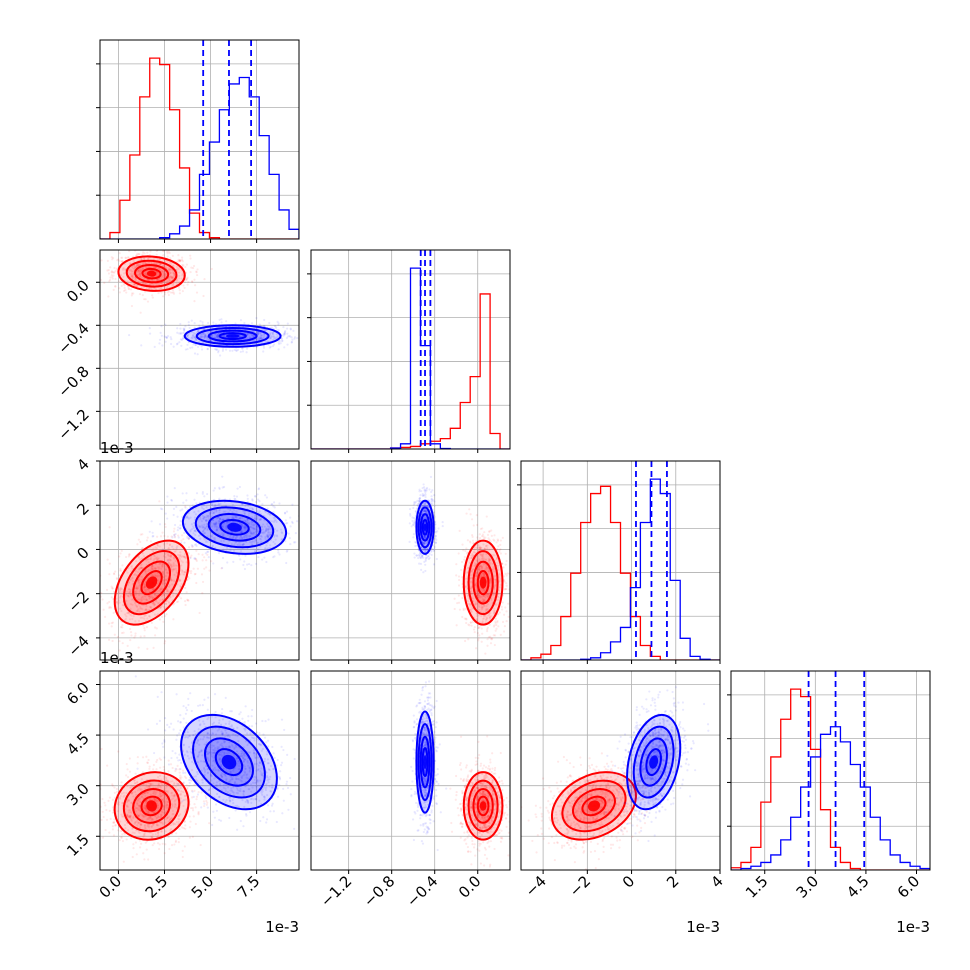 This screenshot has height=970, width=970. I want to click on hist-0-plot-area, so click(199, 139).